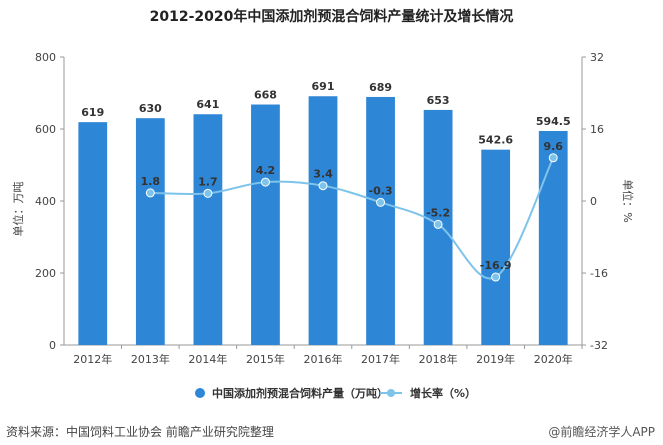 The width and height of the screenshot is (663, 445). I want to click on y-axis-title: 单位：万吨, so click(18, 209).